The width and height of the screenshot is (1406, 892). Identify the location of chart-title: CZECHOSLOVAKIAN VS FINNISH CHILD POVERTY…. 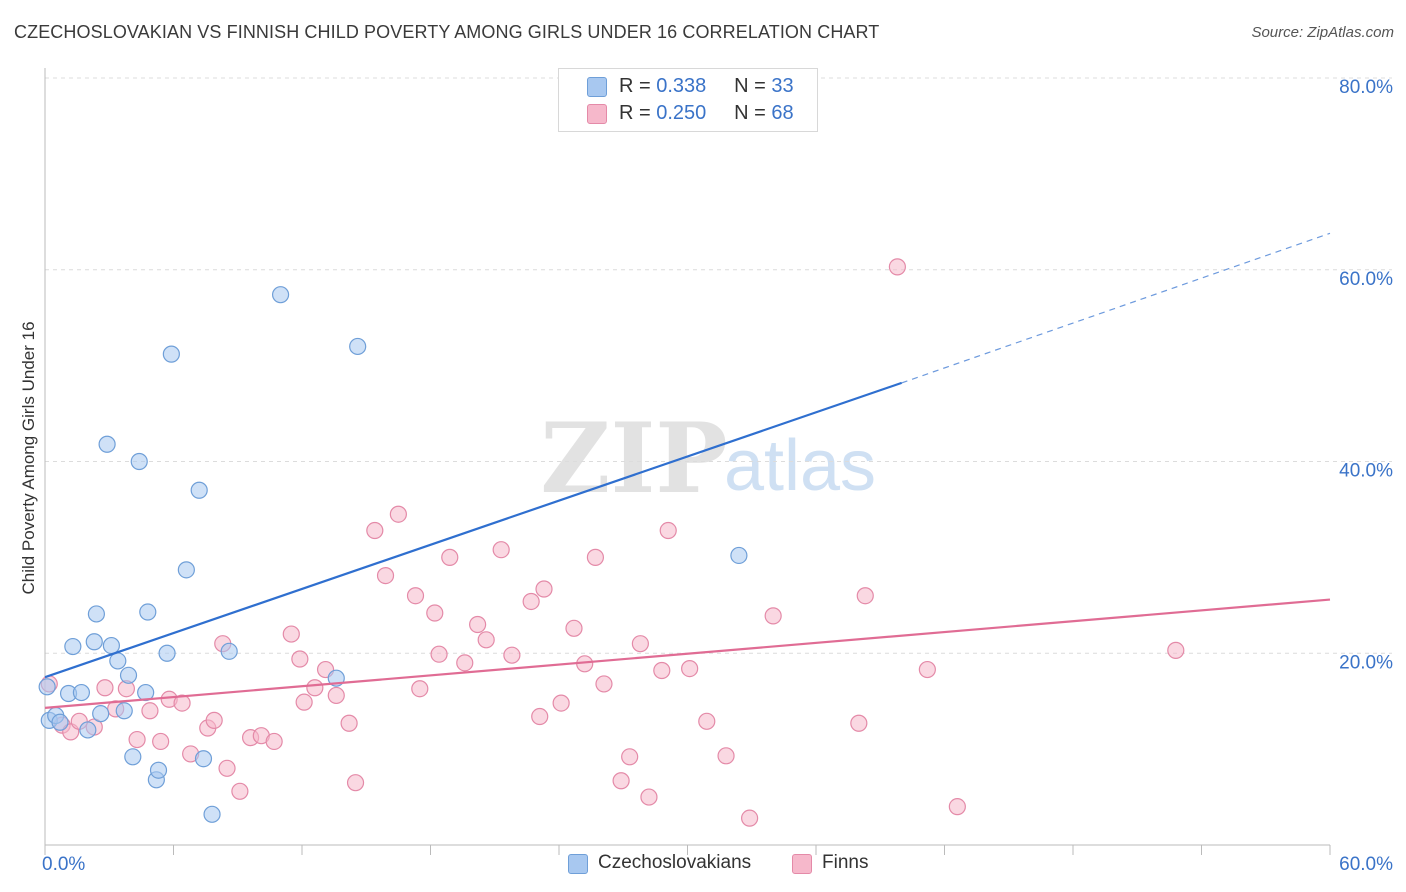
(447, 32).